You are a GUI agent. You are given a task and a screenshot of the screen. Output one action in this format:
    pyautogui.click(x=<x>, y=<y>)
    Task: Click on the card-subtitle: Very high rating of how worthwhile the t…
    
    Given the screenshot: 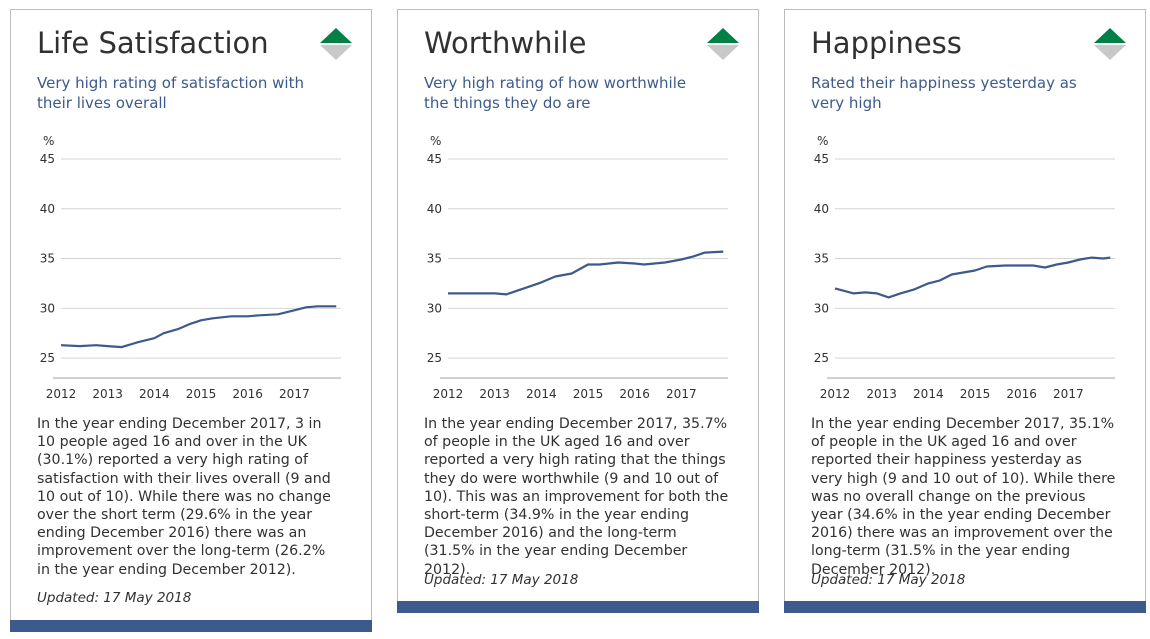 What is the action you would take?
    pyautogui.click(x=555, y=93)
    